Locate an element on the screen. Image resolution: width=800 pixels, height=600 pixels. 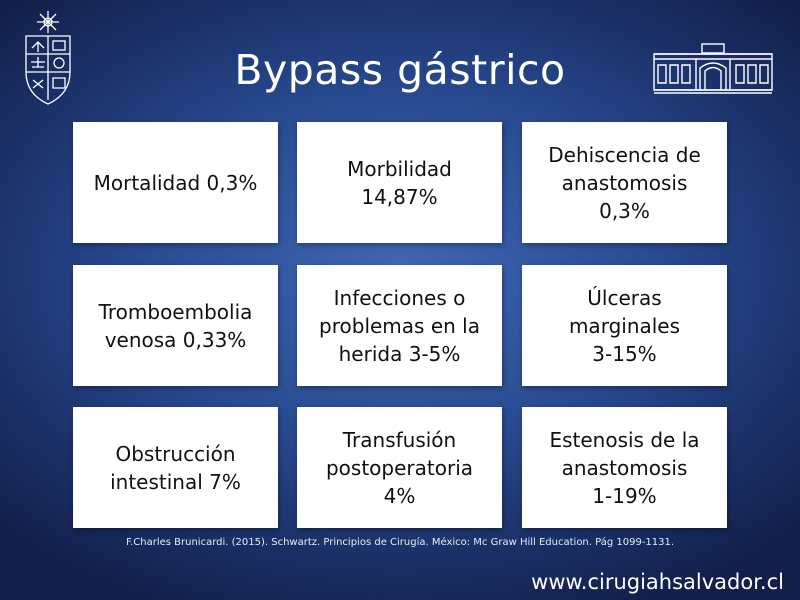
cell-dehiscencia: Dehiscencia de anastomosis 0,3% is located at coordinates (624, 182).